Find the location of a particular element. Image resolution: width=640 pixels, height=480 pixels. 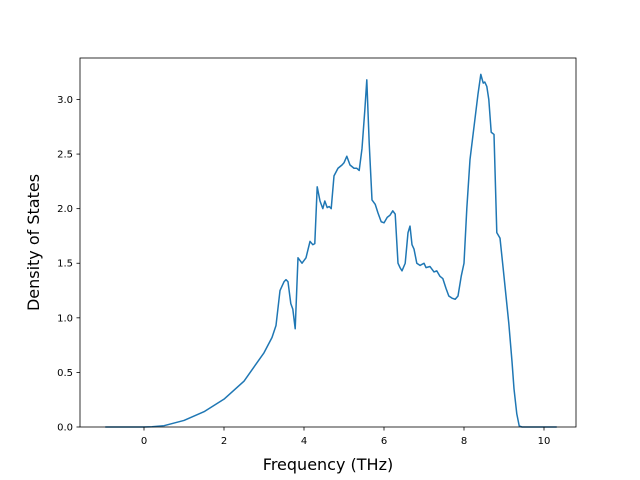

y-axis-label: Density of States is located at coordinates (33, 242).